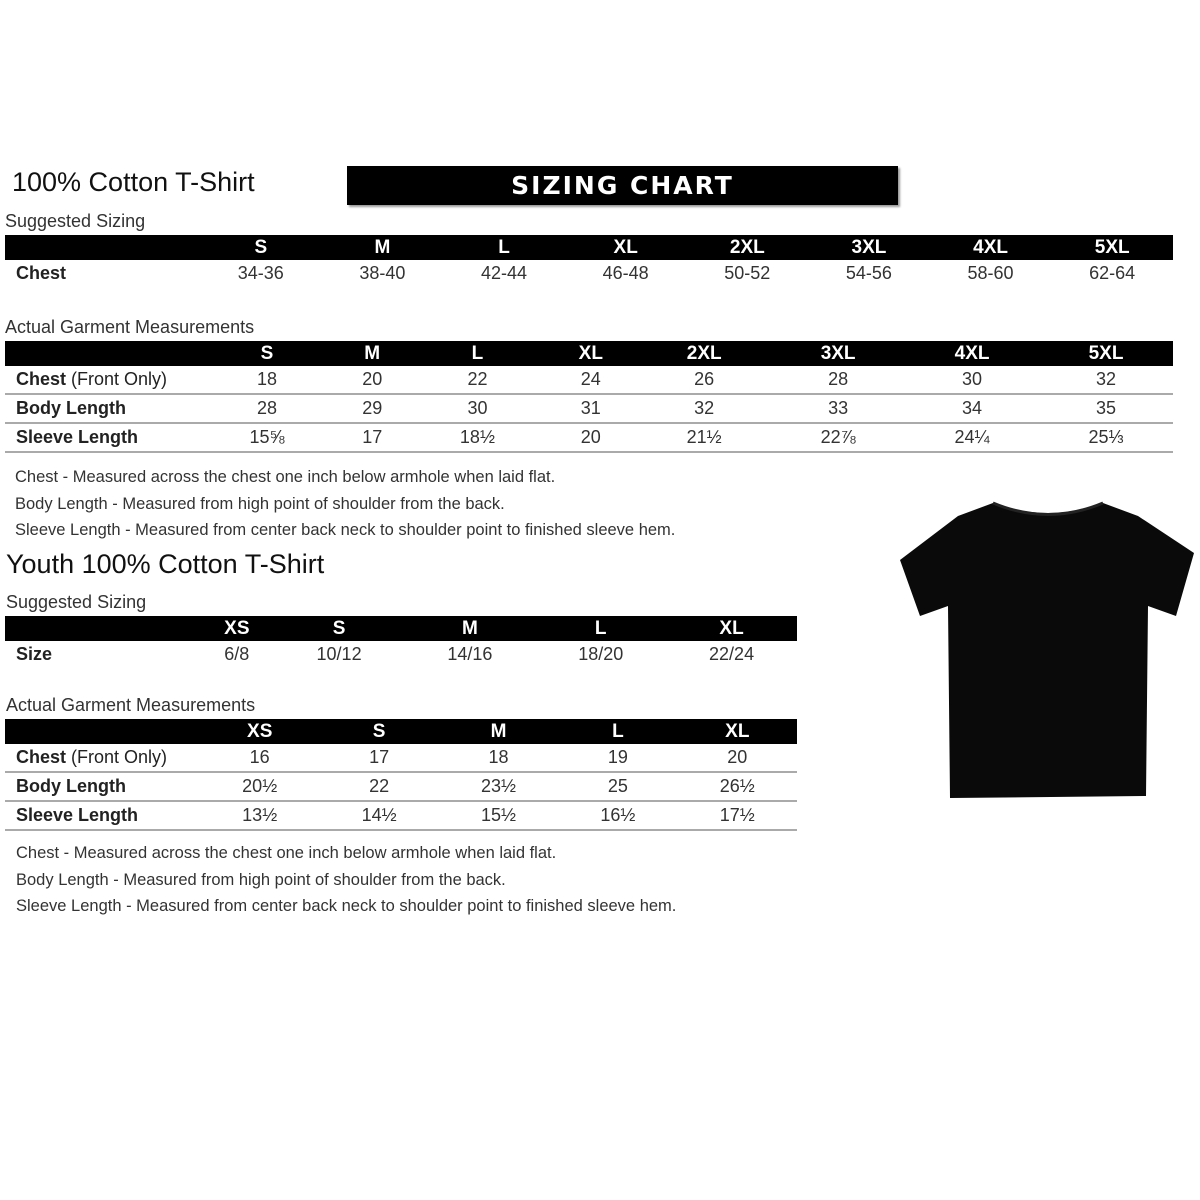 The image size is (1200, 1200). I want to click on cell-value: 31, so click(591, 409).